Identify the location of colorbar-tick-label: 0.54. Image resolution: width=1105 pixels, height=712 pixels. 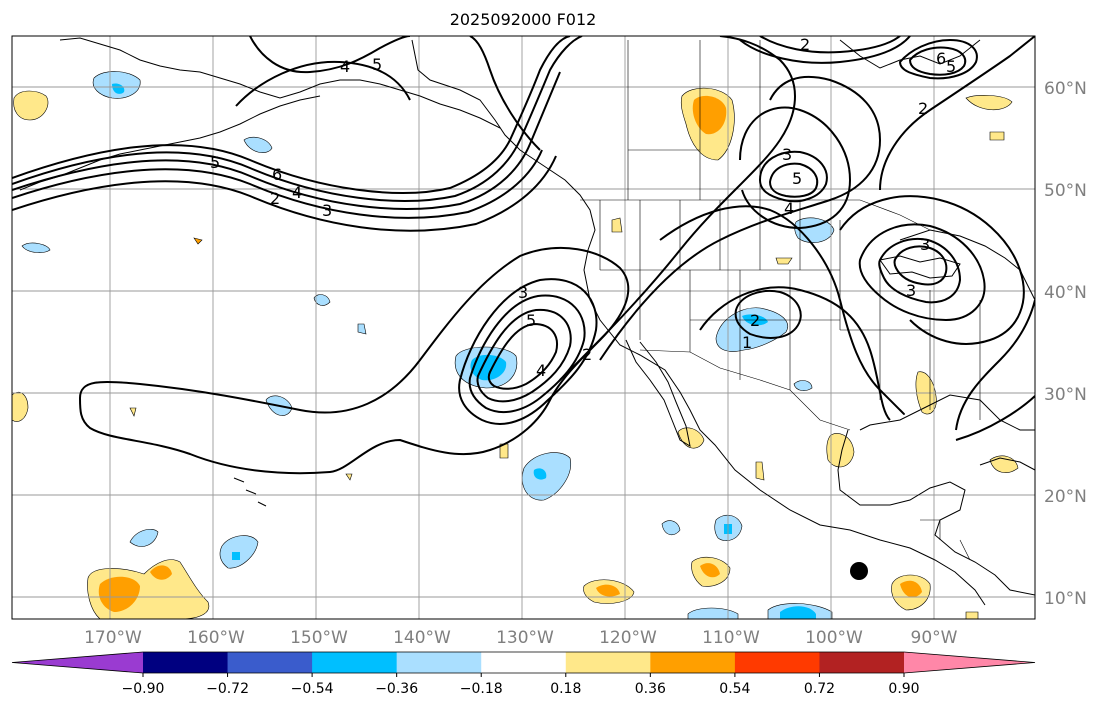
(734, 689).